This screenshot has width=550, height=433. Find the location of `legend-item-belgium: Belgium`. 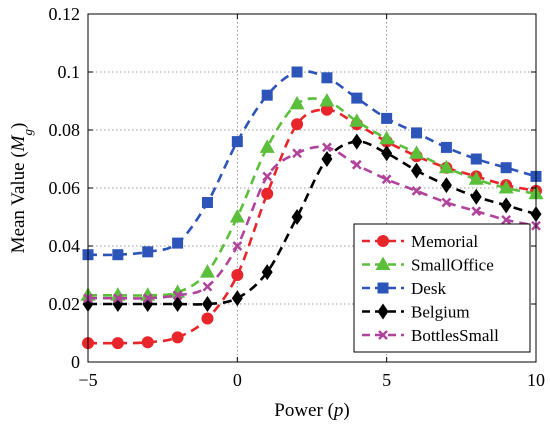

legend-item-belgium: Belgium is located at coordinates (416, 312).